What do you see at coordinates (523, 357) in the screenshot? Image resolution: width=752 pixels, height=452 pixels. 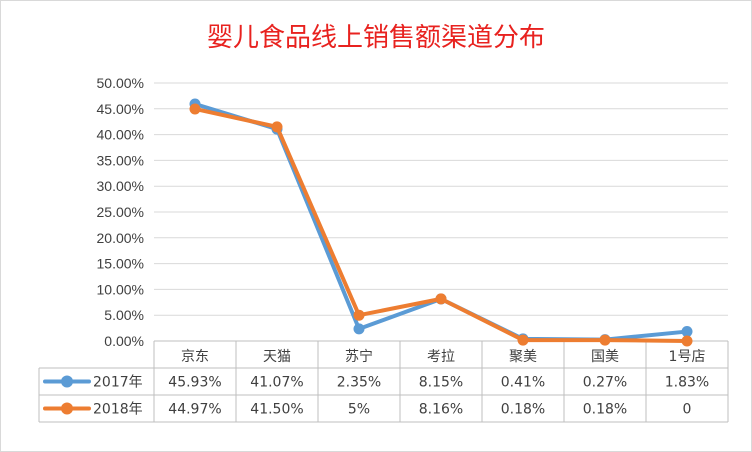 I see `x-tick-label: 聚美` at bounding box center [523, 357].